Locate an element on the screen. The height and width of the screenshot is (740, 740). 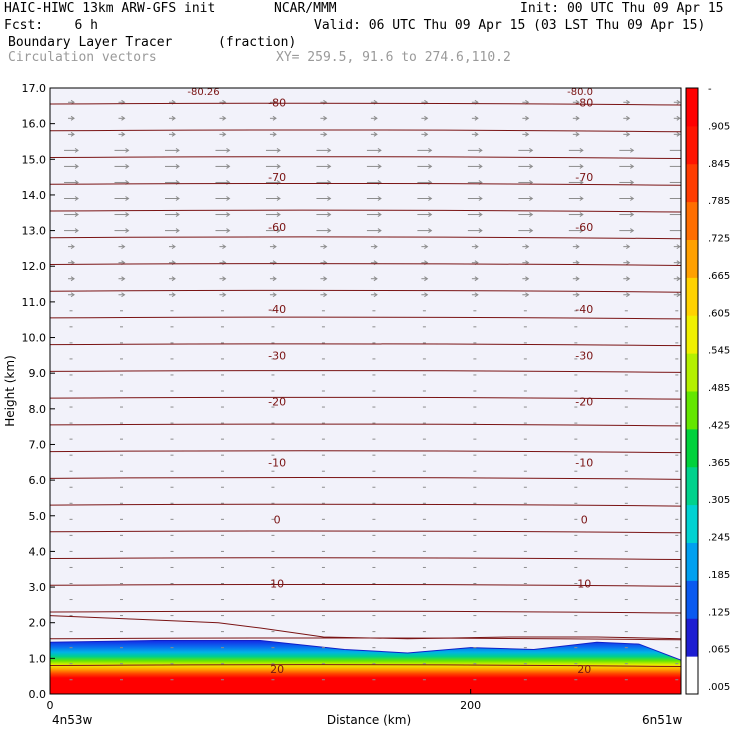
colorbar-label: .605 is located at coordinates (719, 313).